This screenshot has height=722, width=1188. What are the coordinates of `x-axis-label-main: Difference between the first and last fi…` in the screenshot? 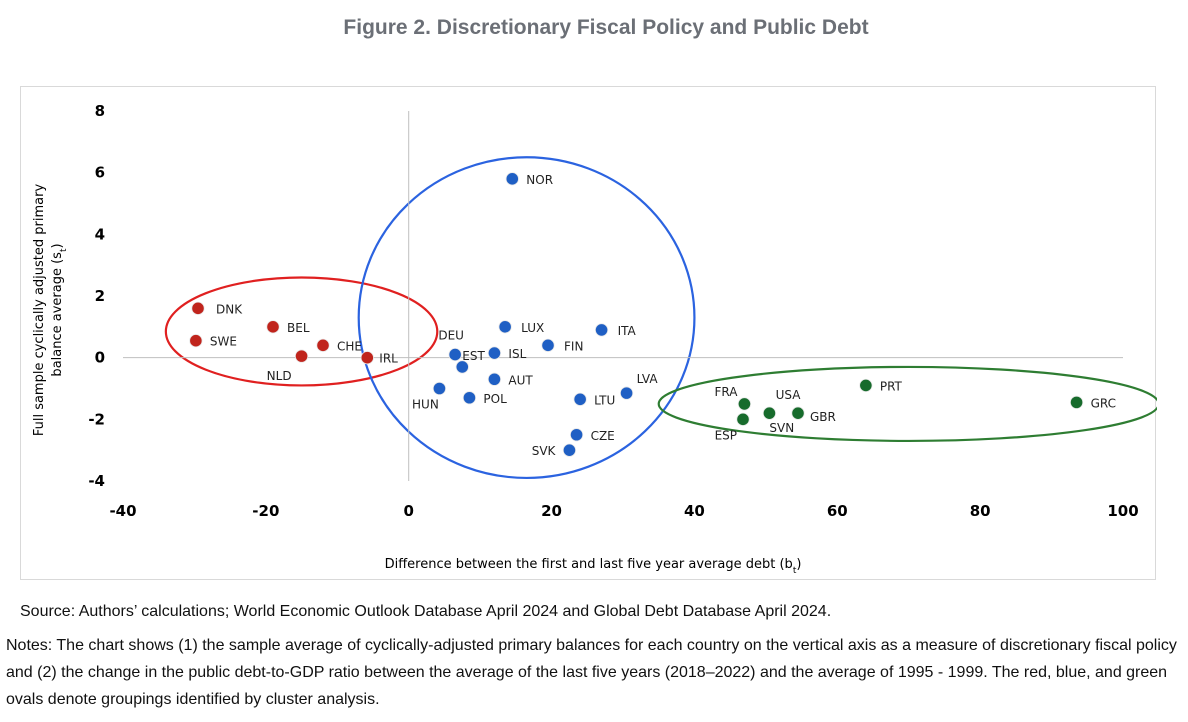 It's located at (589, 564).